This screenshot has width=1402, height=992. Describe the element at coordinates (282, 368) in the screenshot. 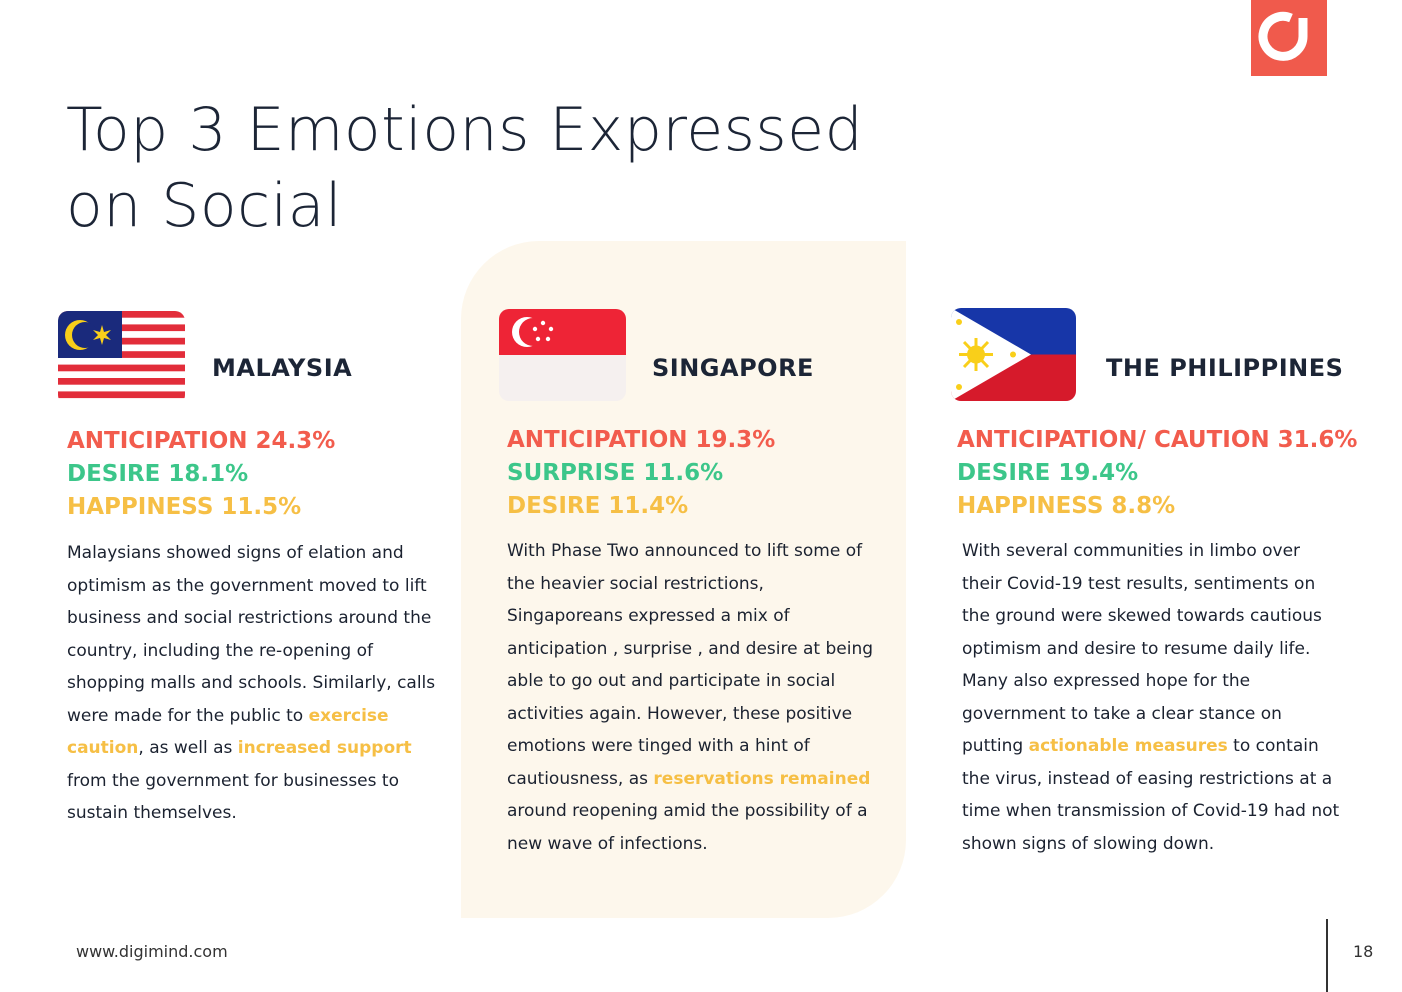

I see `country-name-malaysia: MALAYSIA` at that location.